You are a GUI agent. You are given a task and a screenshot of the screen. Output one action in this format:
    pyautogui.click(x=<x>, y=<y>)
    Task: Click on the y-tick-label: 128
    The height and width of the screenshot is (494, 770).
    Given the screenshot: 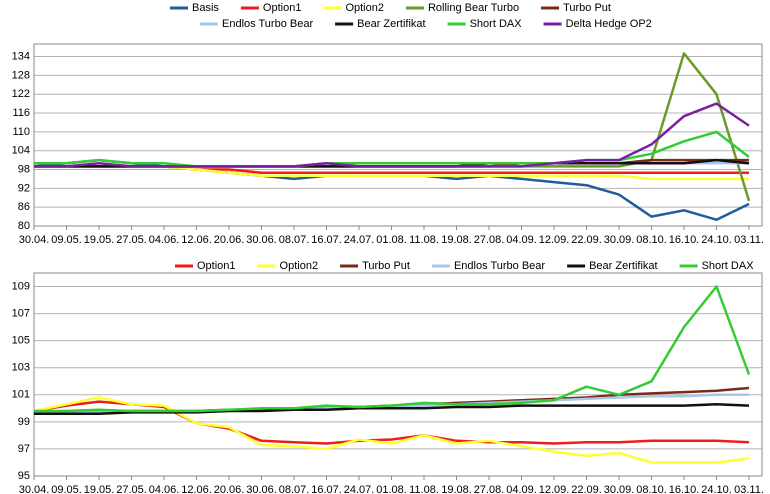 What is the action you would take?
    pyautogui.click(x=21, y=75)
    